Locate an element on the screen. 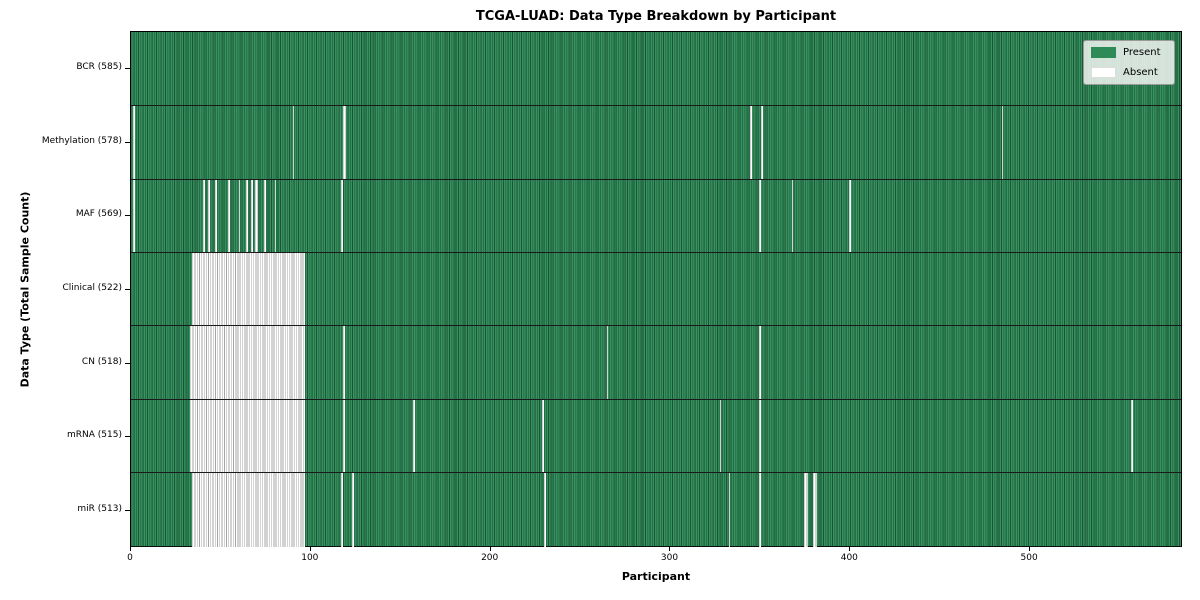 Image resolution: width=1200 pixels, height=600 pixels. legend-present-swatch is located at coordinates (1103, 52).